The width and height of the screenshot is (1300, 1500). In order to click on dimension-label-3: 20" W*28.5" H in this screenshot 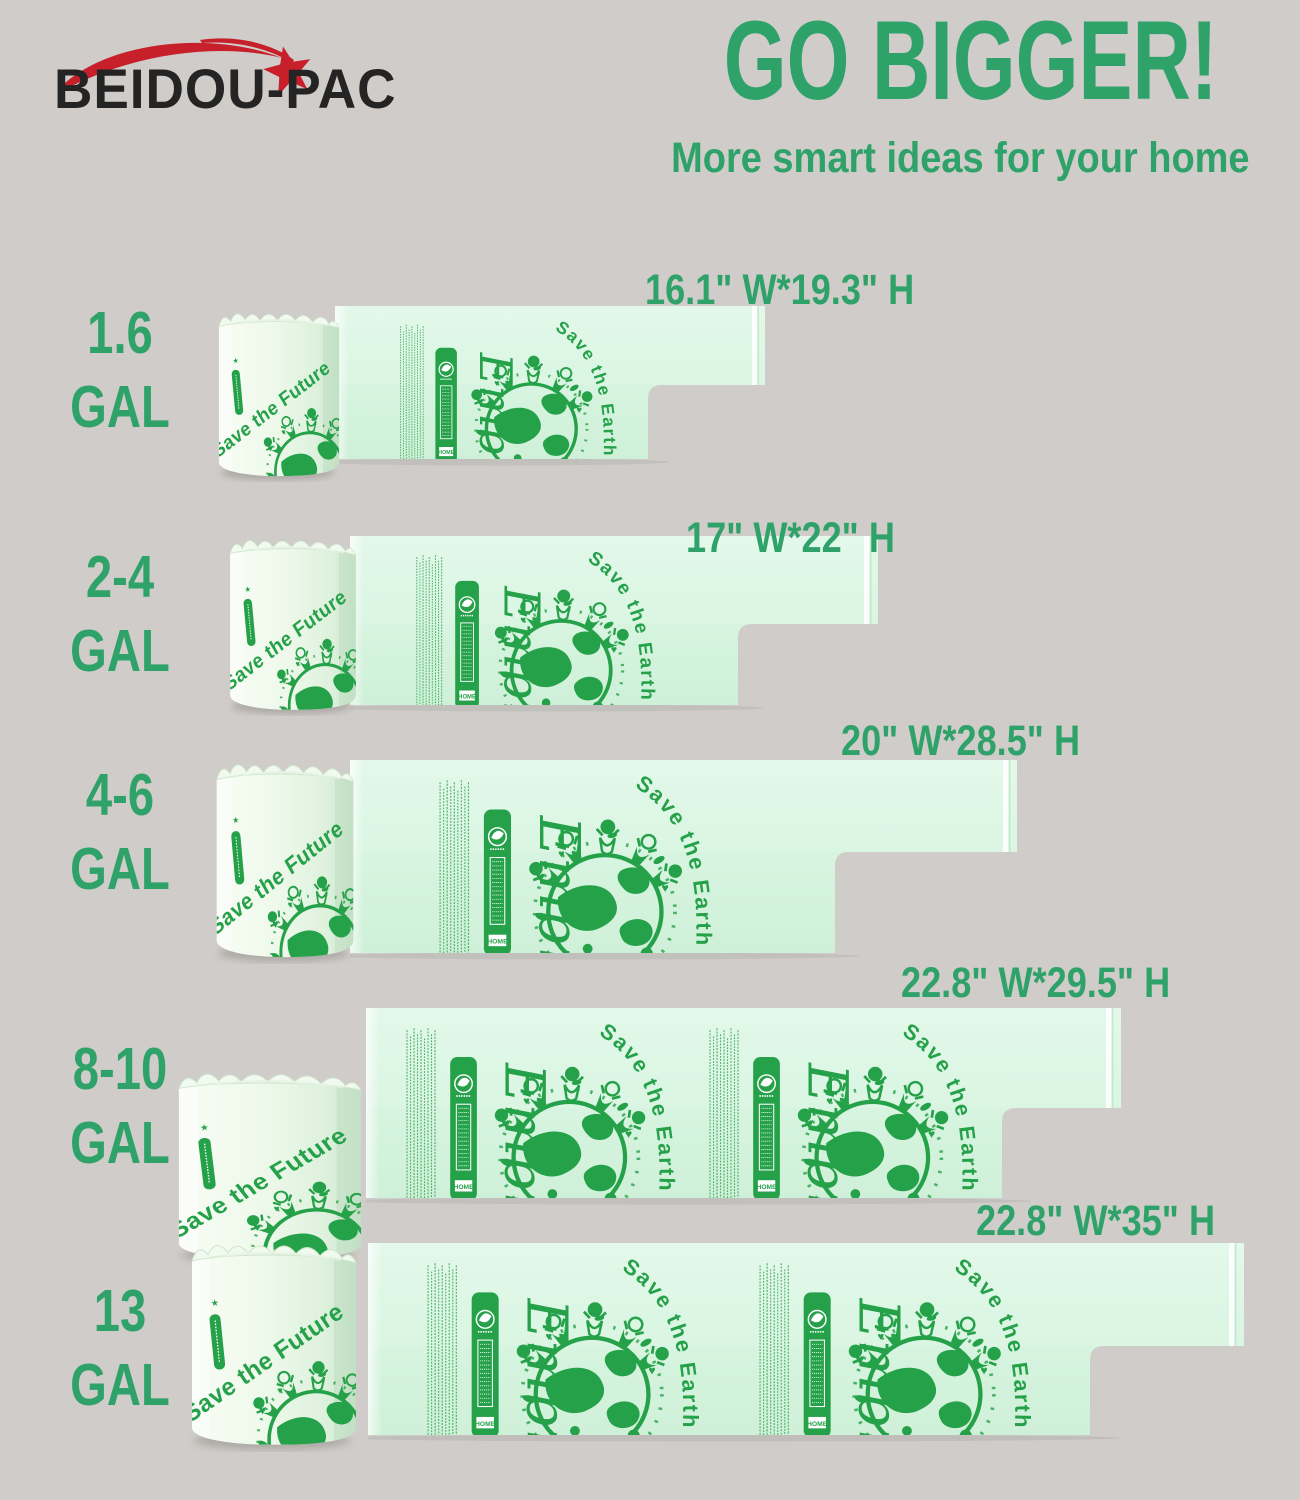, I will do `click(961, 741)`.